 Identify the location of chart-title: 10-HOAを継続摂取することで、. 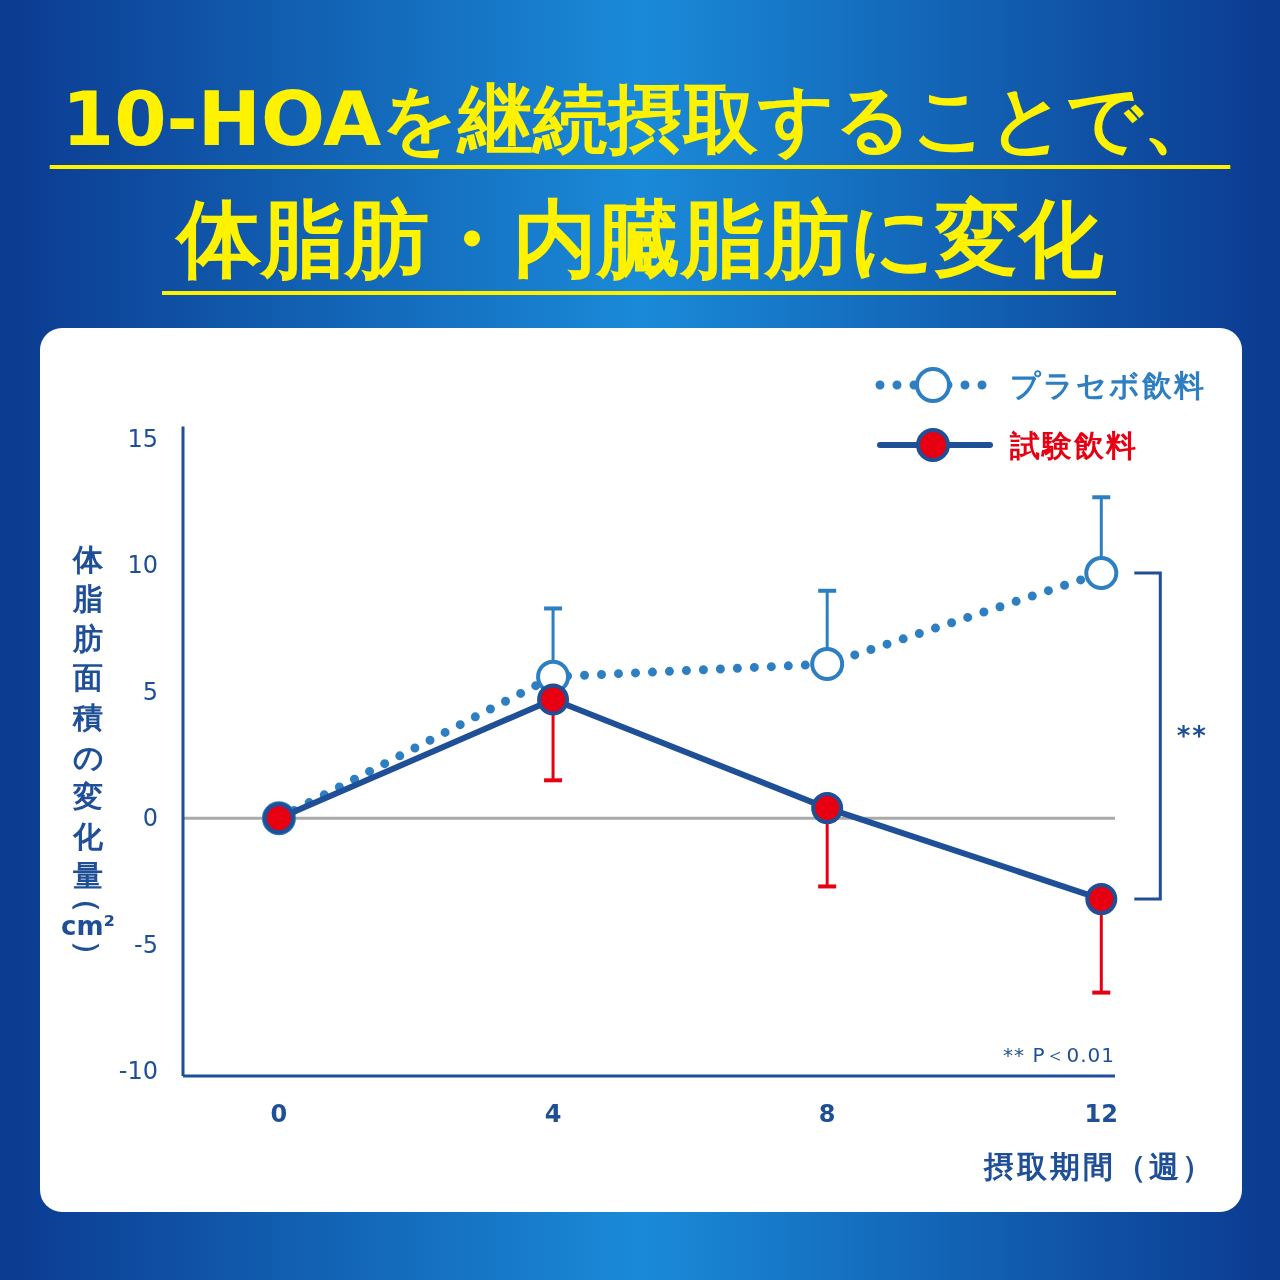
(640, 119).